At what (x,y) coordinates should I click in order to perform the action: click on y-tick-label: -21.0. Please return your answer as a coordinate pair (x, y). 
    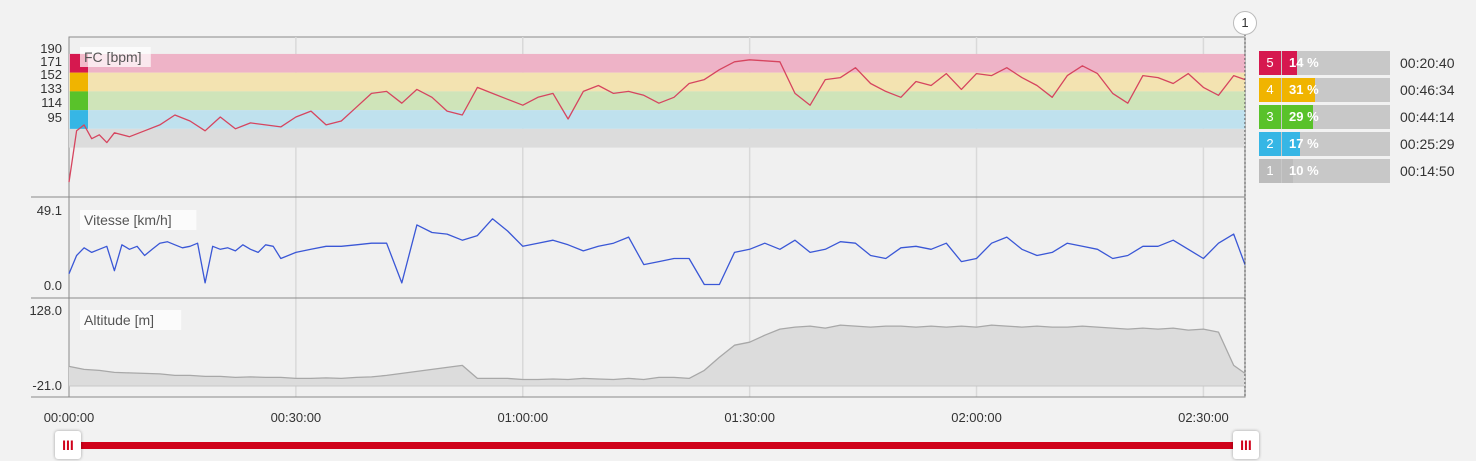
    Looking at the image, I should click on (47, 385).